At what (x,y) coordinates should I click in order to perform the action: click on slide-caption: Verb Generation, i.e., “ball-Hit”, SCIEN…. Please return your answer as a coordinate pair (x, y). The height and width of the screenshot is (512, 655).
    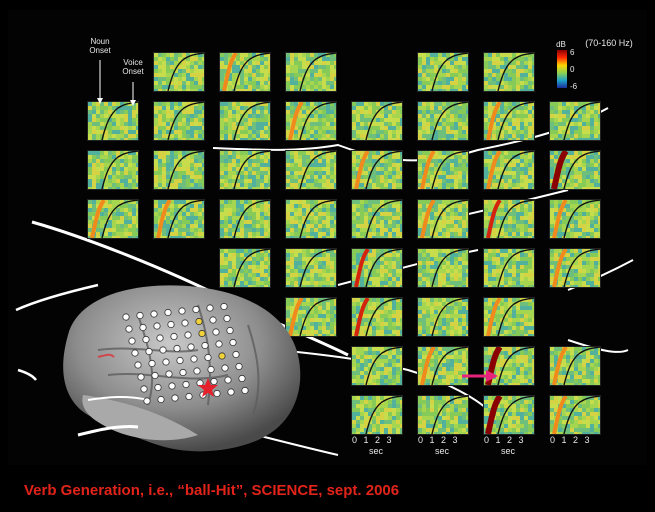
    Looking at the image, I should click on (212, 490).